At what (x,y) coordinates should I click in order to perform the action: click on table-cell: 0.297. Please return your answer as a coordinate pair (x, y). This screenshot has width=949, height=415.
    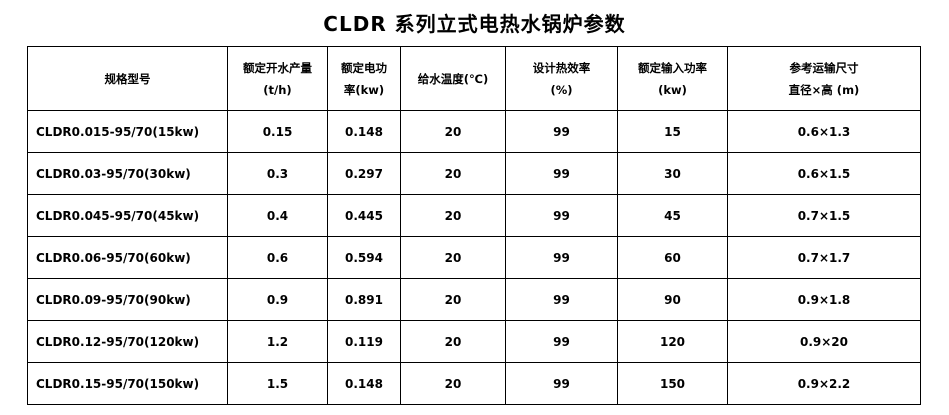
    Looking at the image, I should click on (364, 173).